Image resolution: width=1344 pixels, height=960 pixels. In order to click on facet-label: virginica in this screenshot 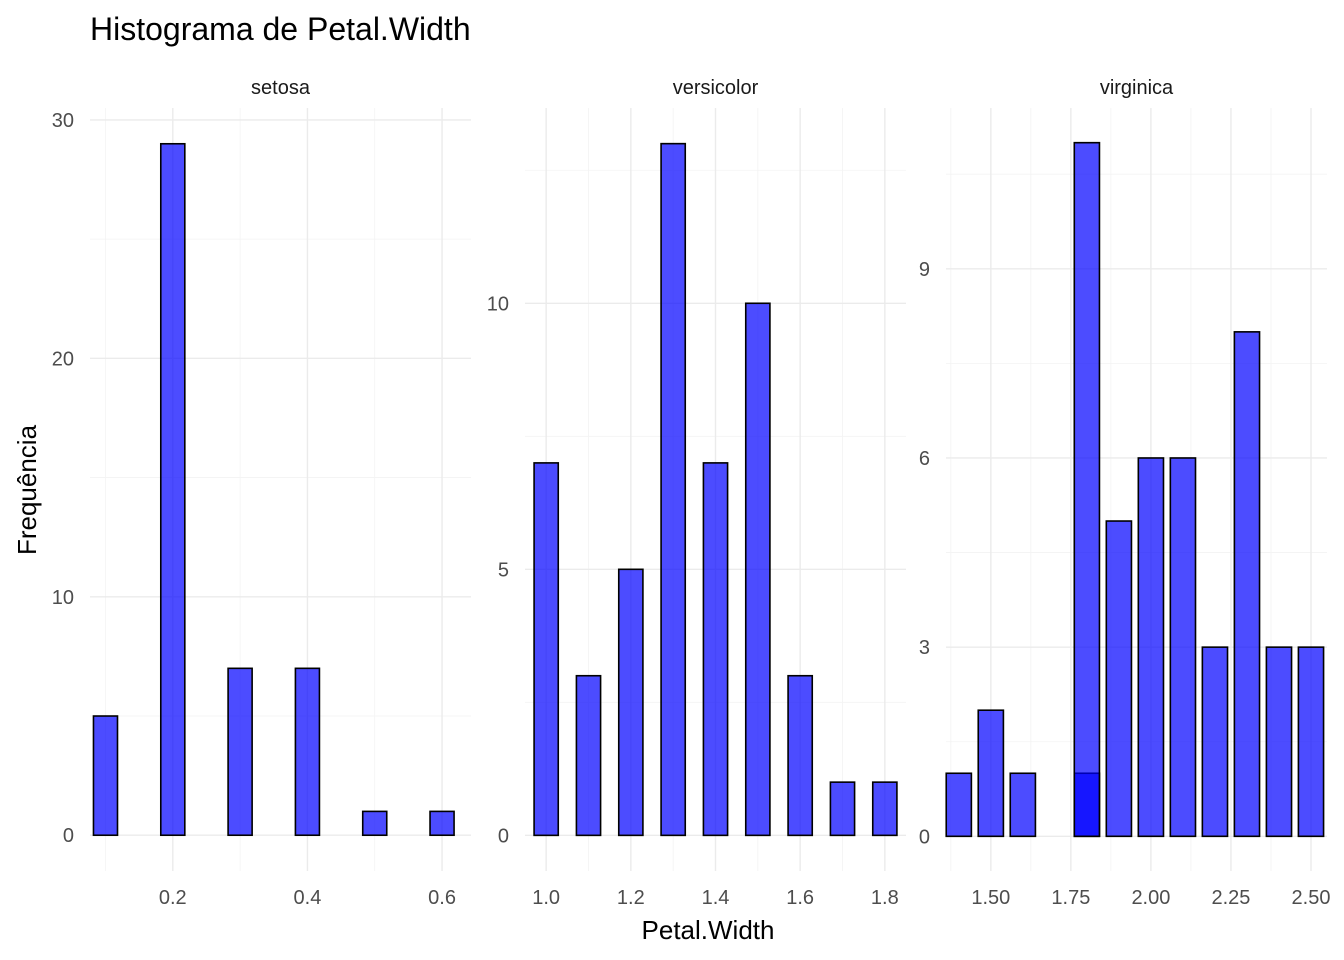, I will do `click(1137, 88)`.